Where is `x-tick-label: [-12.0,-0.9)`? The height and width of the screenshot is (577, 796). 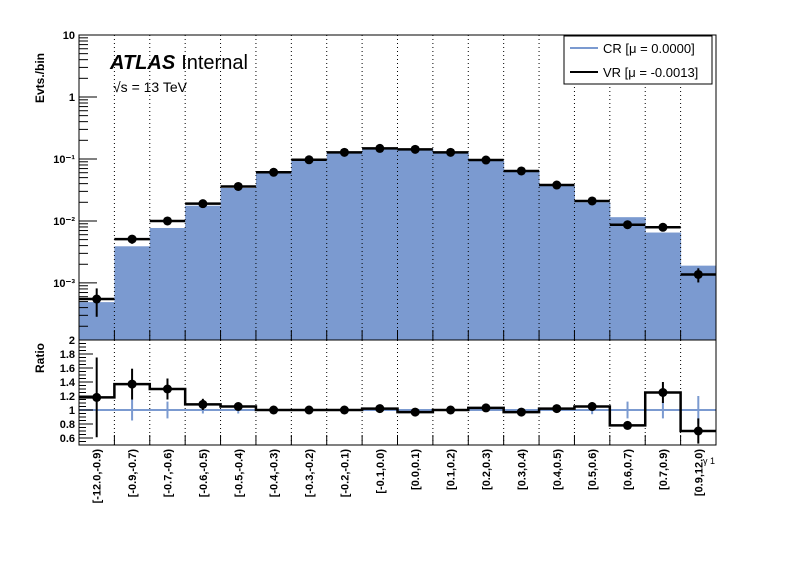
x-tick-label: [-12.0,-0.9) is located at coordinates (98, 476).